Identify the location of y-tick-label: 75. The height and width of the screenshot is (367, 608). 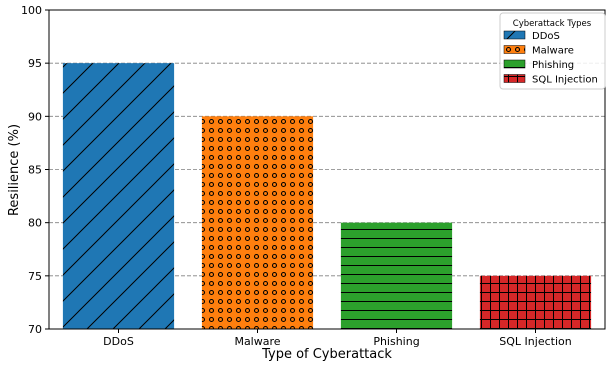
(35, 276).